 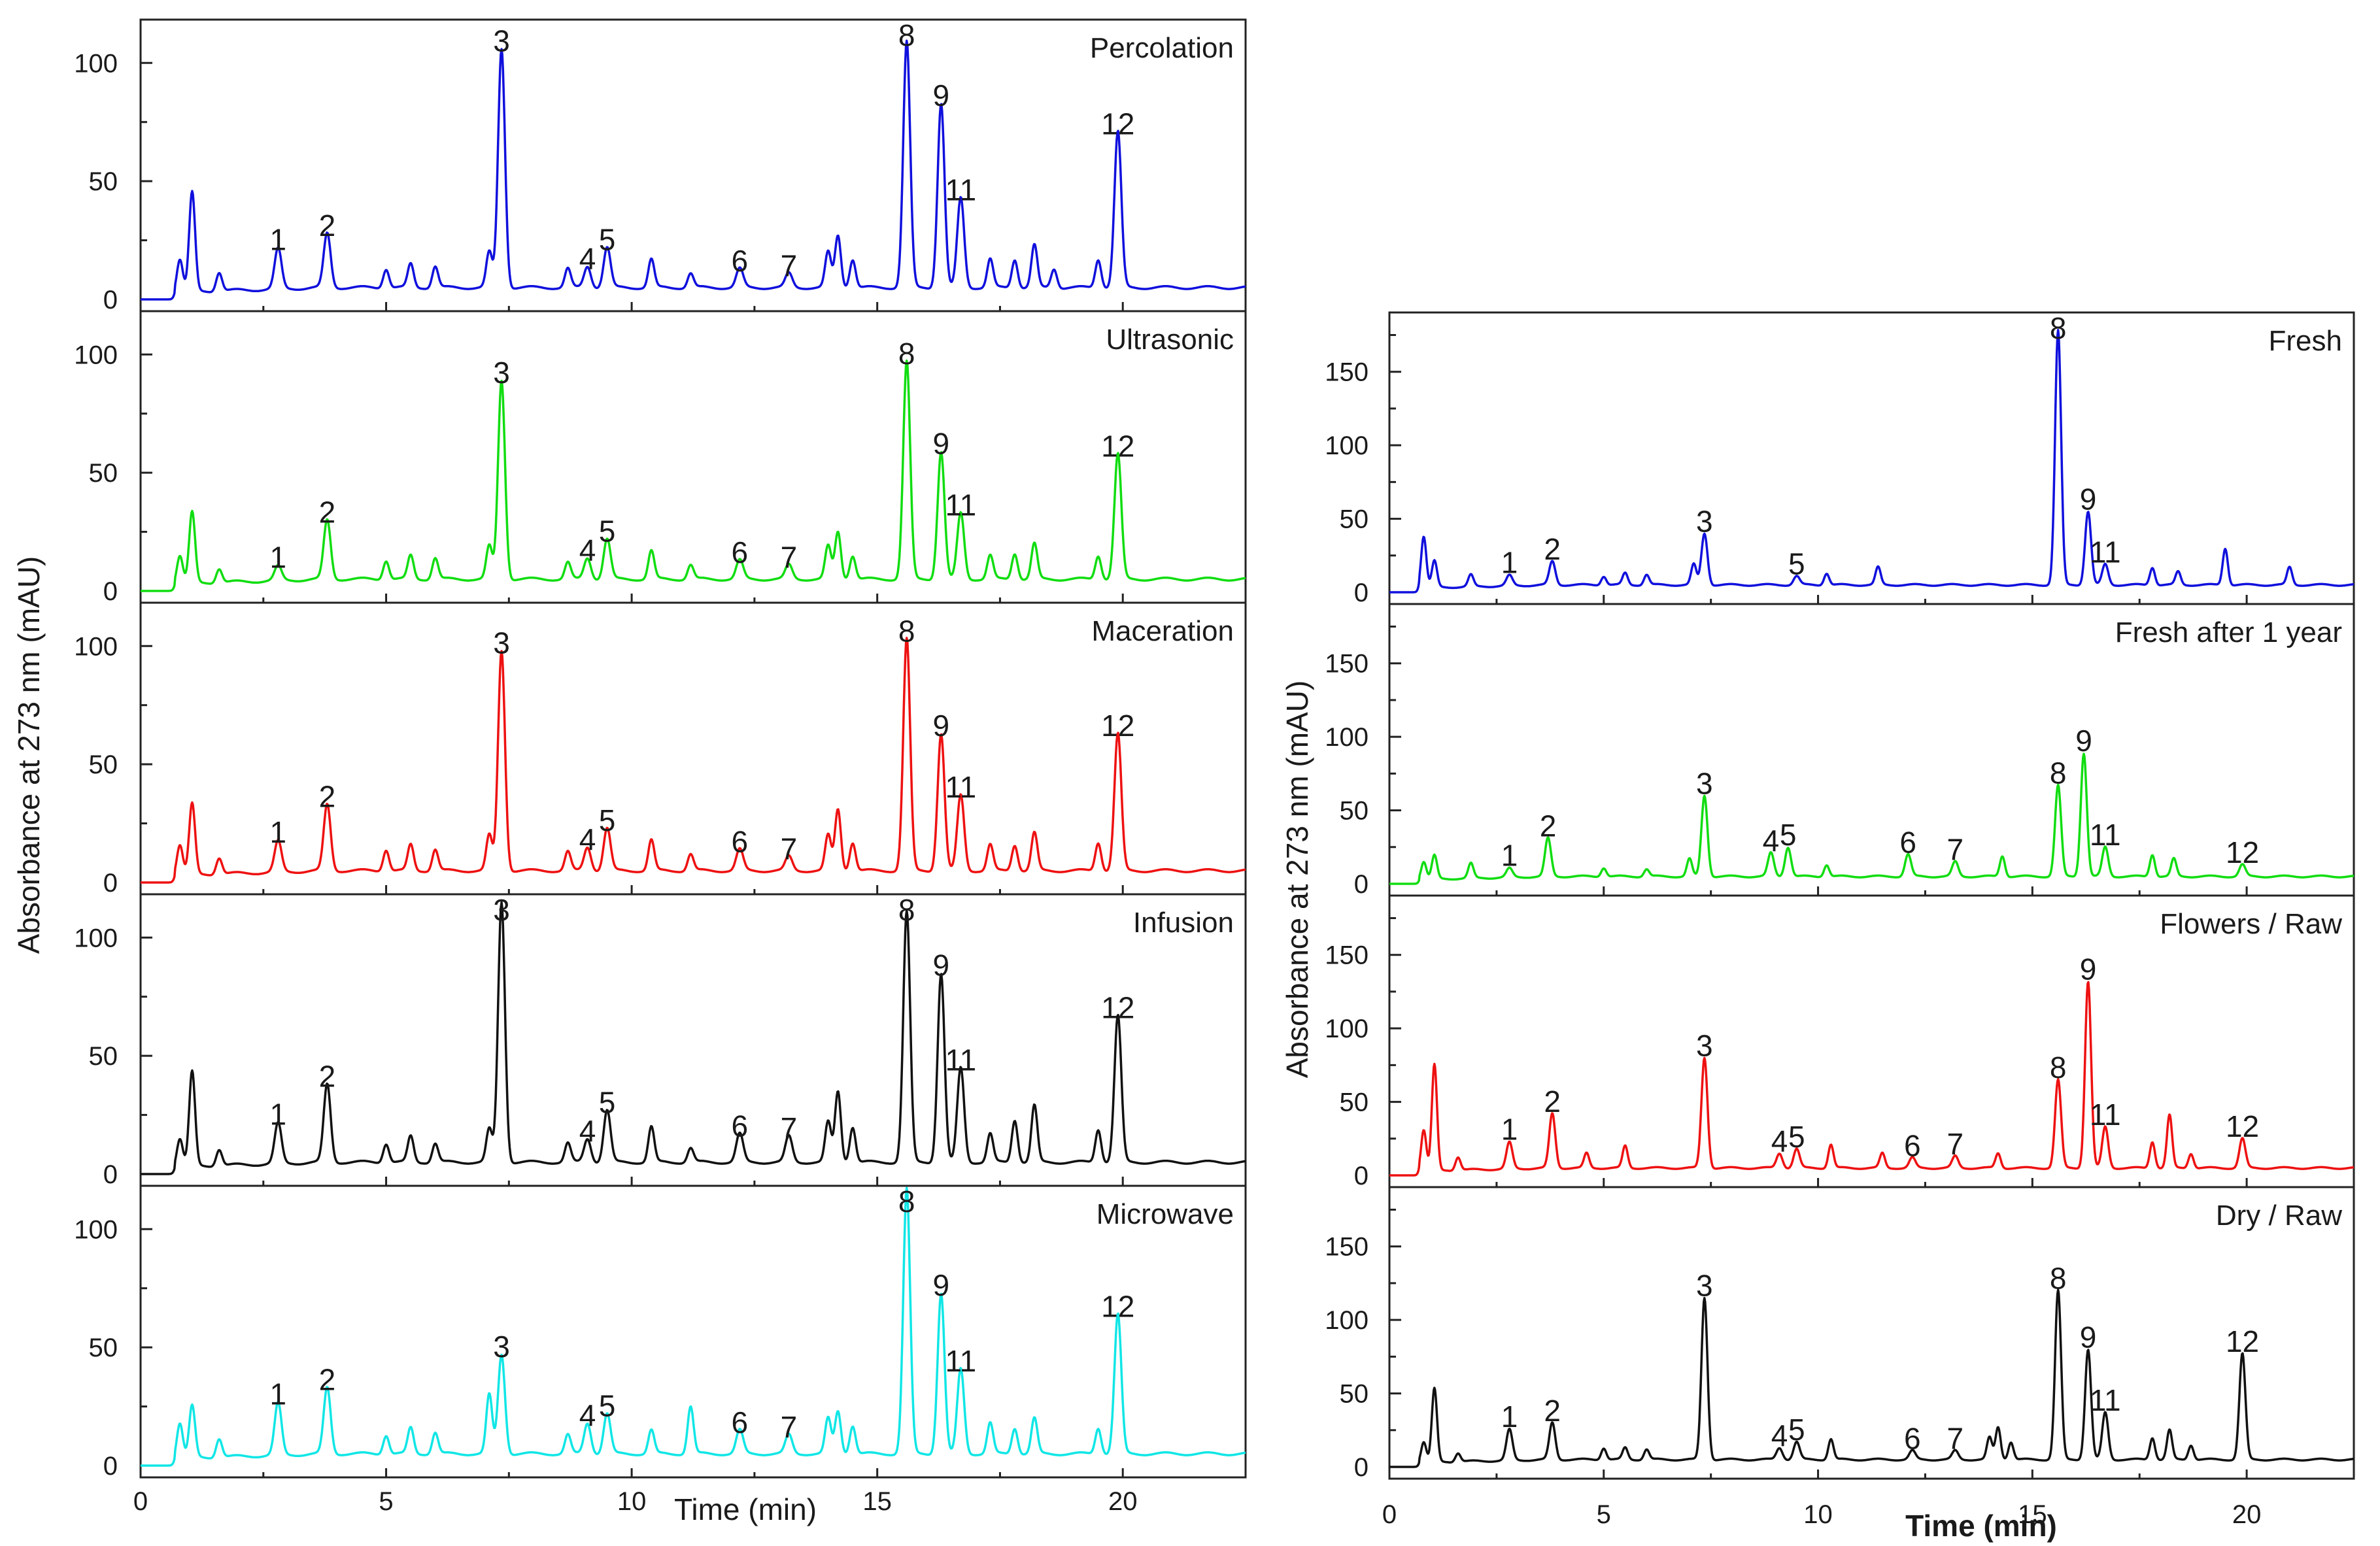 I want to click on panel-title: Flowers / Raw, so click(x=2251, y=924).